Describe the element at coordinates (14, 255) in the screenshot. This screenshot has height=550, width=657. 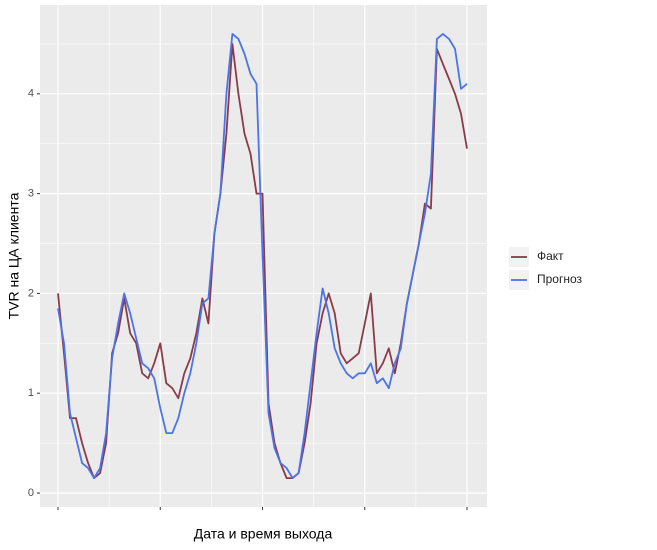
I see `y-axis-title: TVR на ЦА клиента` at that location.